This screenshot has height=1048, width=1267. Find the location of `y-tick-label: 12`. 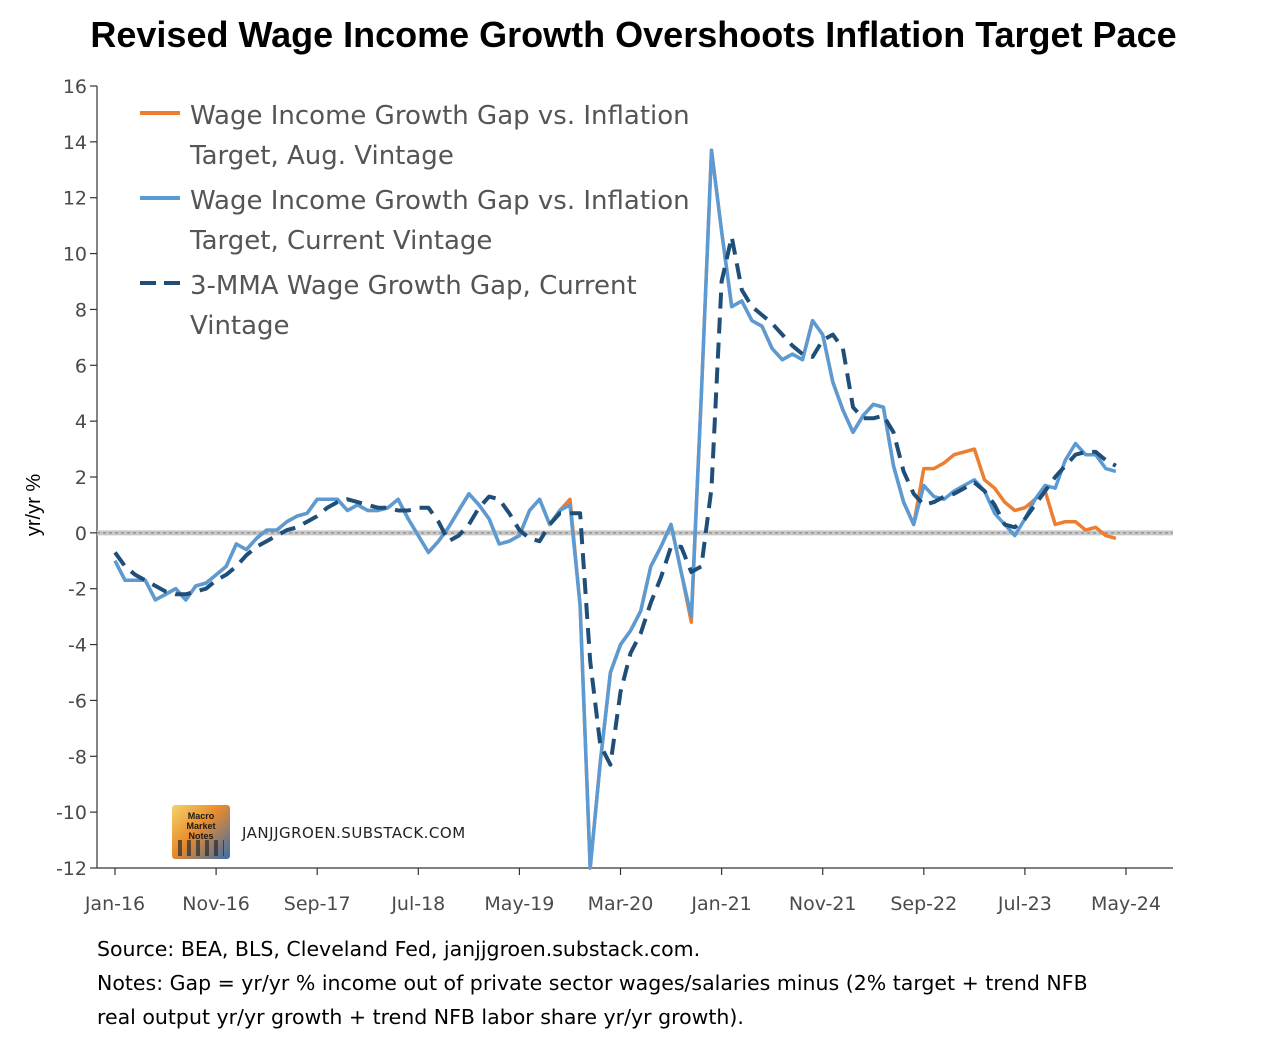

y-tick-label: 12 is located at coordinates (75, 199).